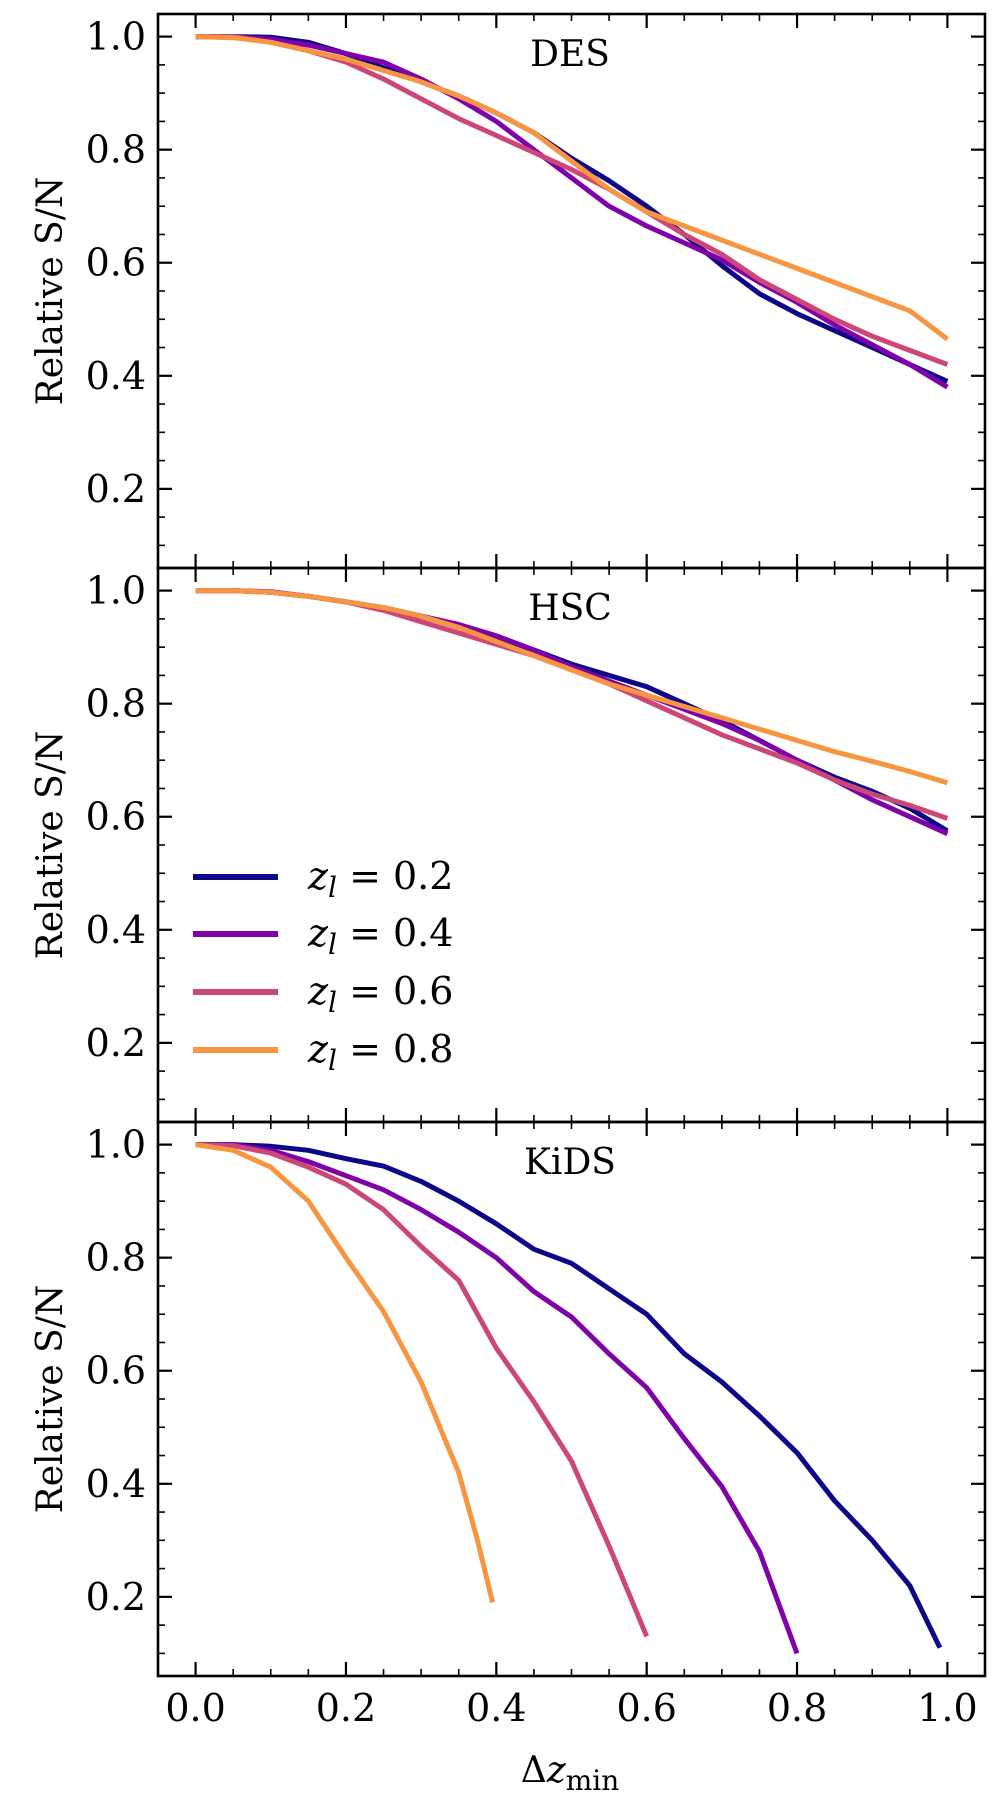 The height and width of the screenshot is (1800, 999). Describe the element at coordinates (380, 1052) in the screenshot. I see `legend-label: zl = 0.8` at that location.